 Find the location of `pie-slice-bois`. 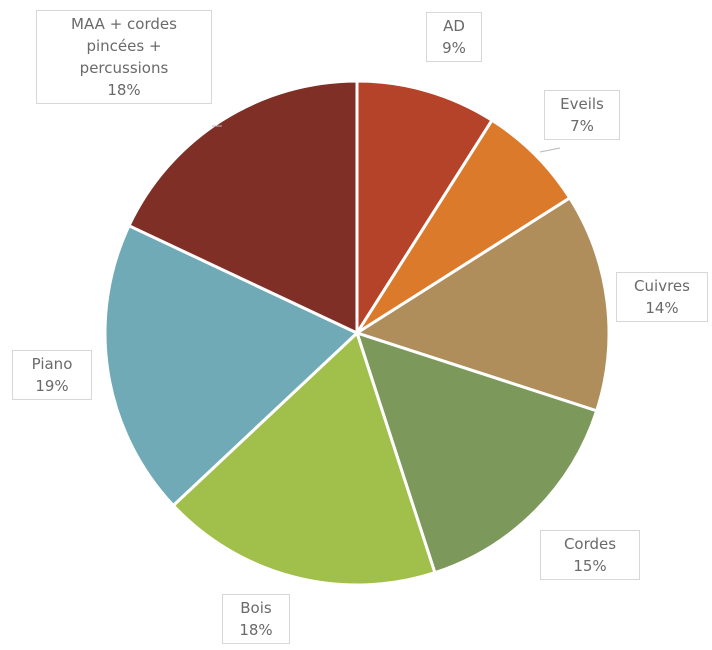

pie-slice-bois is located at coordinates (304, 458).